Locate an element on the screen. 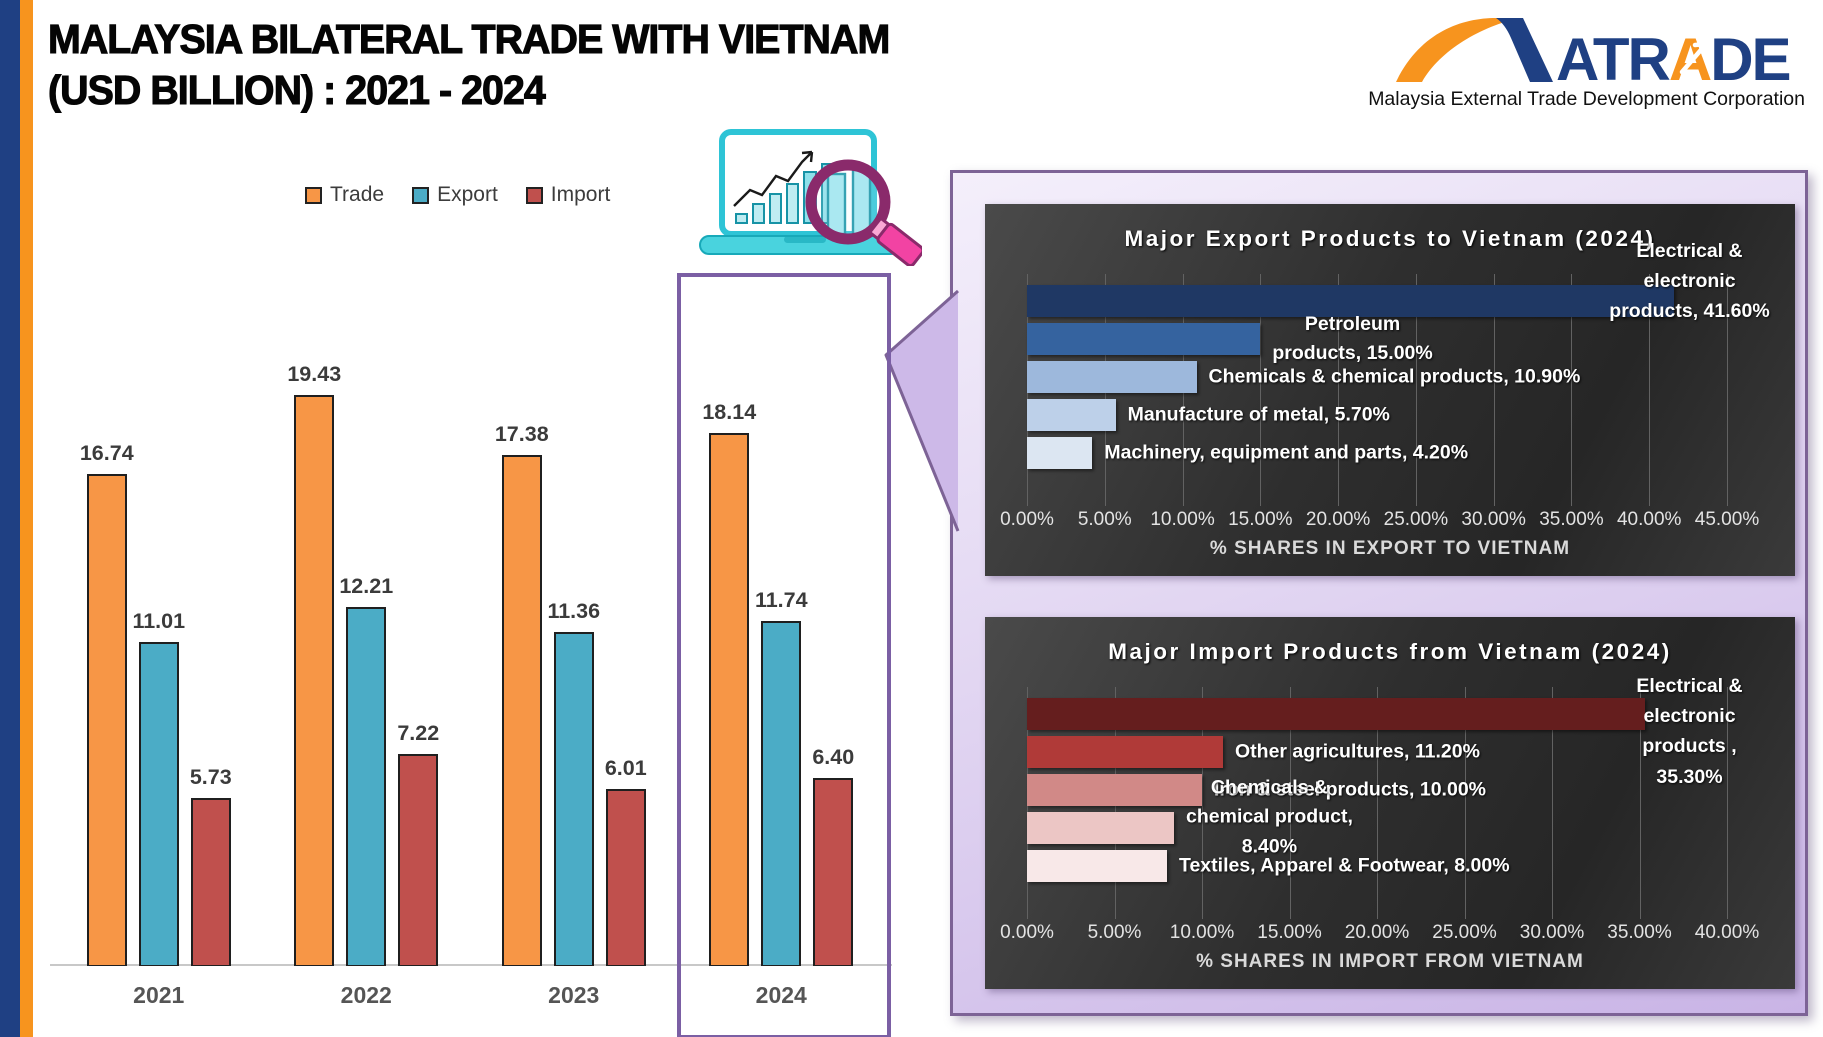 The width and height of the screenshot is (1823, 1037). bar-export-2023: 11.36 is located at coordinates (573, 672).